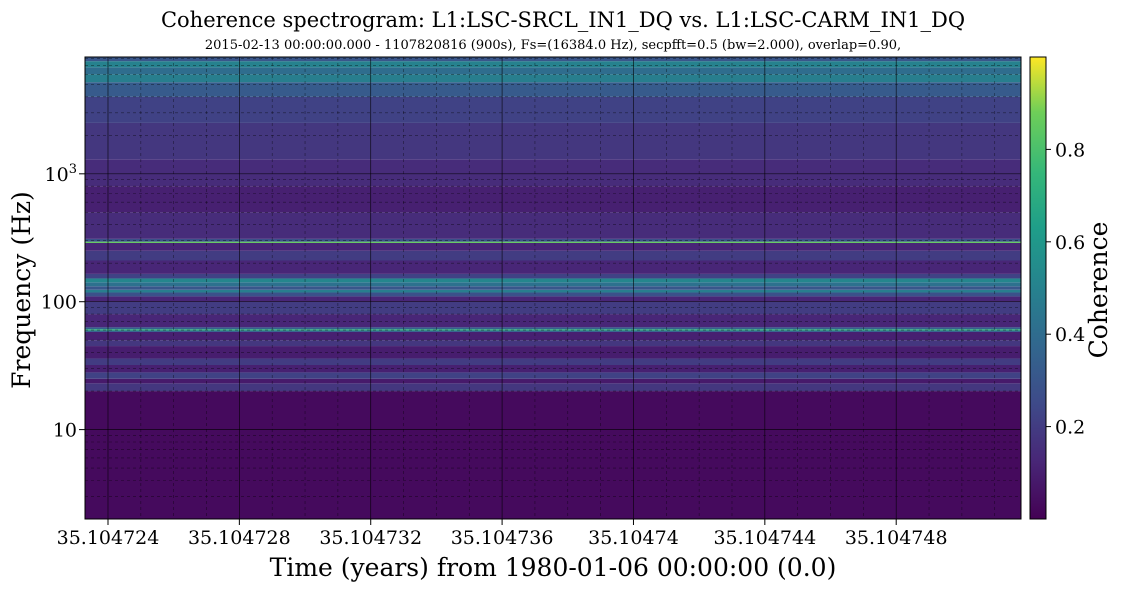 The height and width of the screenshot is (592, 1122). Describe the element at coordinates (59, 303) in the screenshot. I see `y-tick-label: 100` at that location.